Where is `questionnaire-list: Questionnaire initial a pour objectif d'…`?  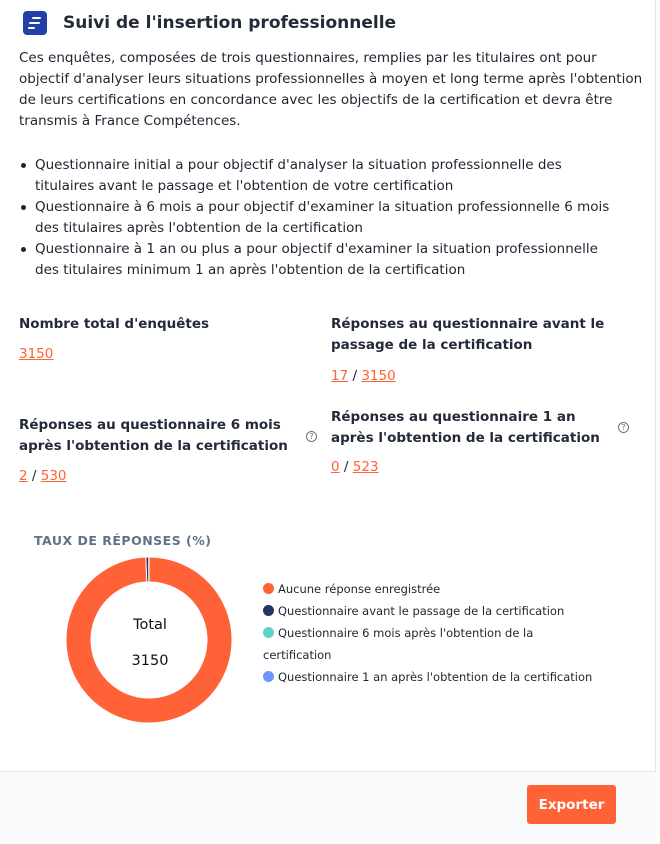
questionnaire-list: Questionnaire initial a pour objectif d'… is located at coordinates (319, 218).